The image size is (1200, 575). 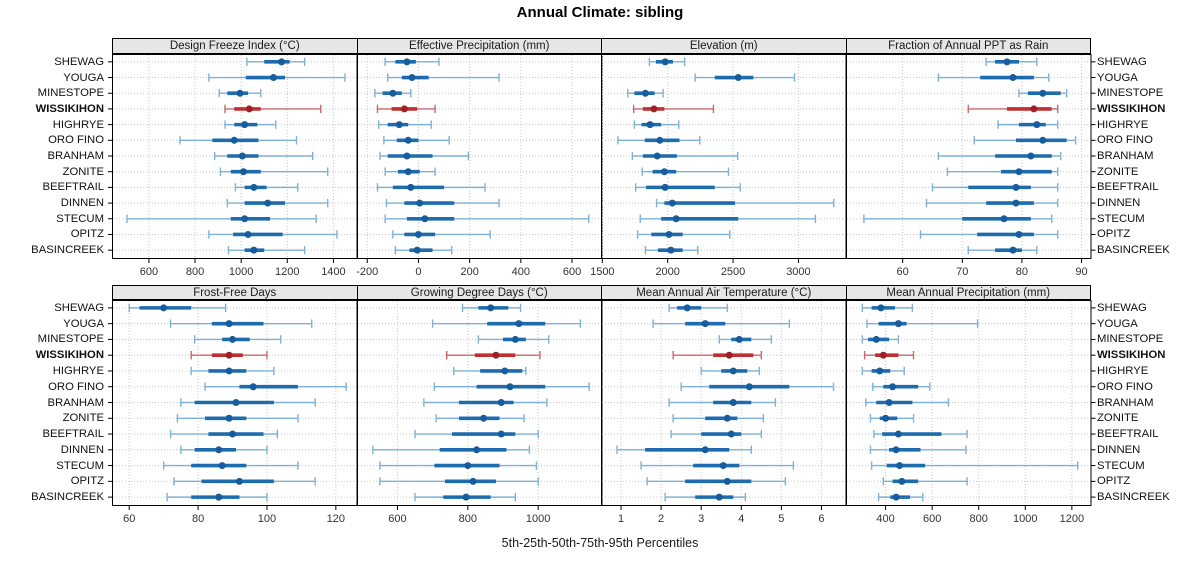 What do you see at coordinates (1081, 272) in the screenshot?
I see `x-tick-label: 90` at bounding box center [1081, 272].